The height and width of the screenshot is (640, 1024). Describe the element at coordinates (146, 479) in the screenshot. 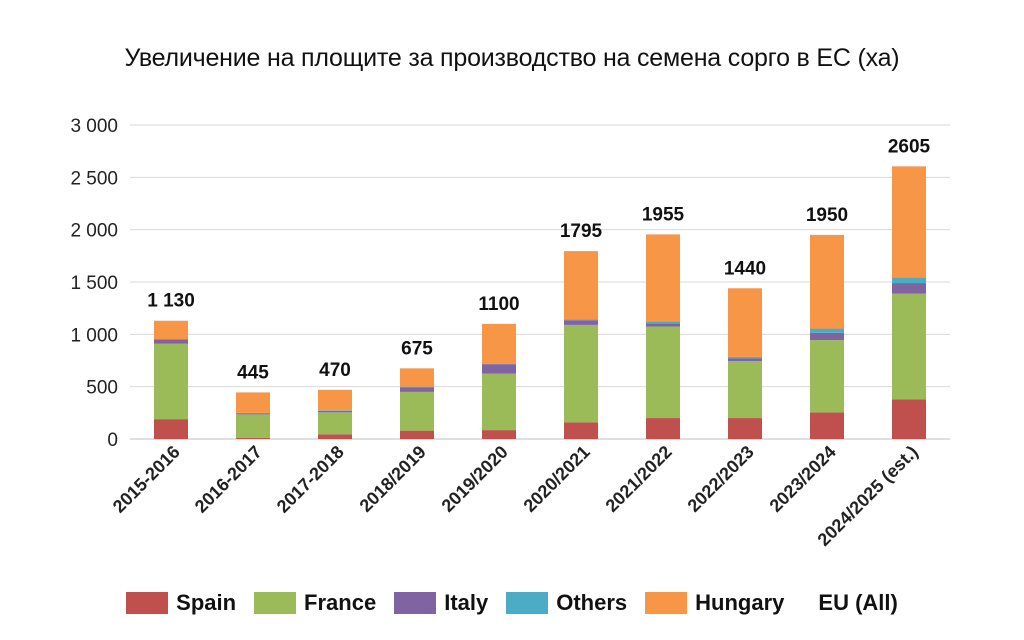

I see `x-tick-label: 2015-2016` at that location.